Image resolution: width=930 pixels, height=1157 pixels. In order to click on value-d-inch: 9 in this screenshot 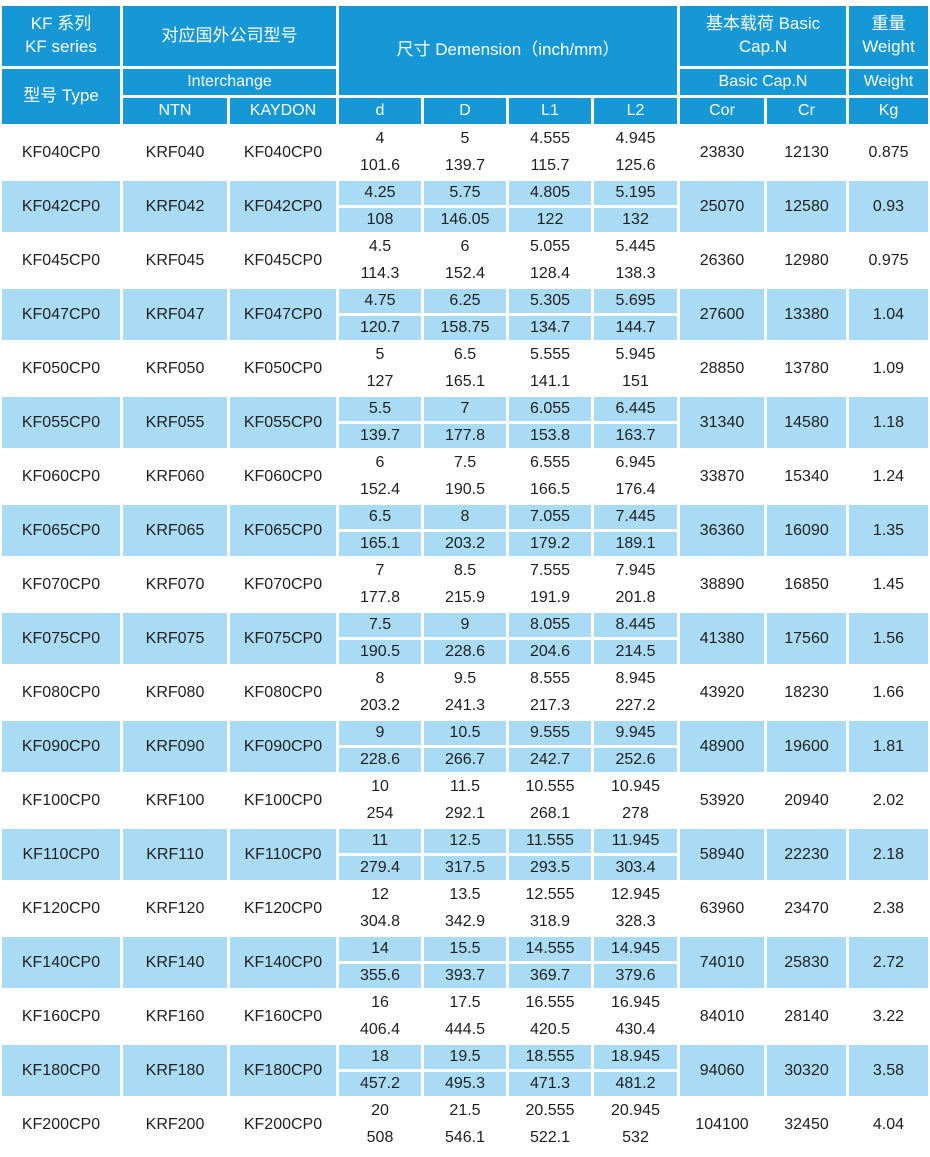, I will do `click(380, 733)`.